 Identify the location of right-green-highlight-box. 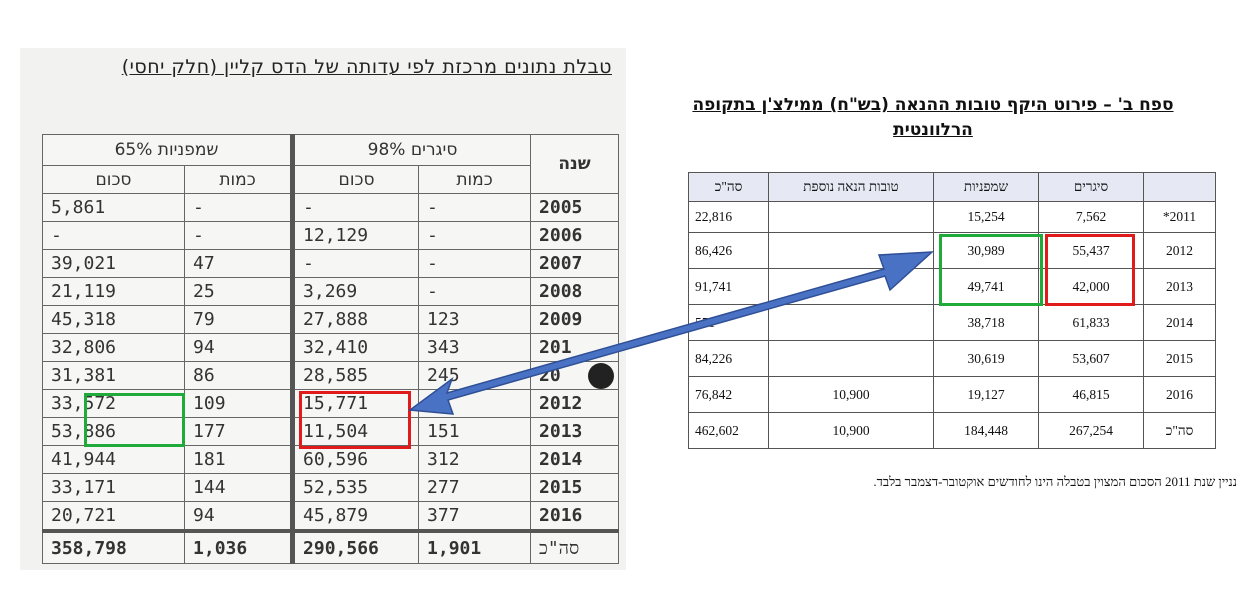
(991, 270).